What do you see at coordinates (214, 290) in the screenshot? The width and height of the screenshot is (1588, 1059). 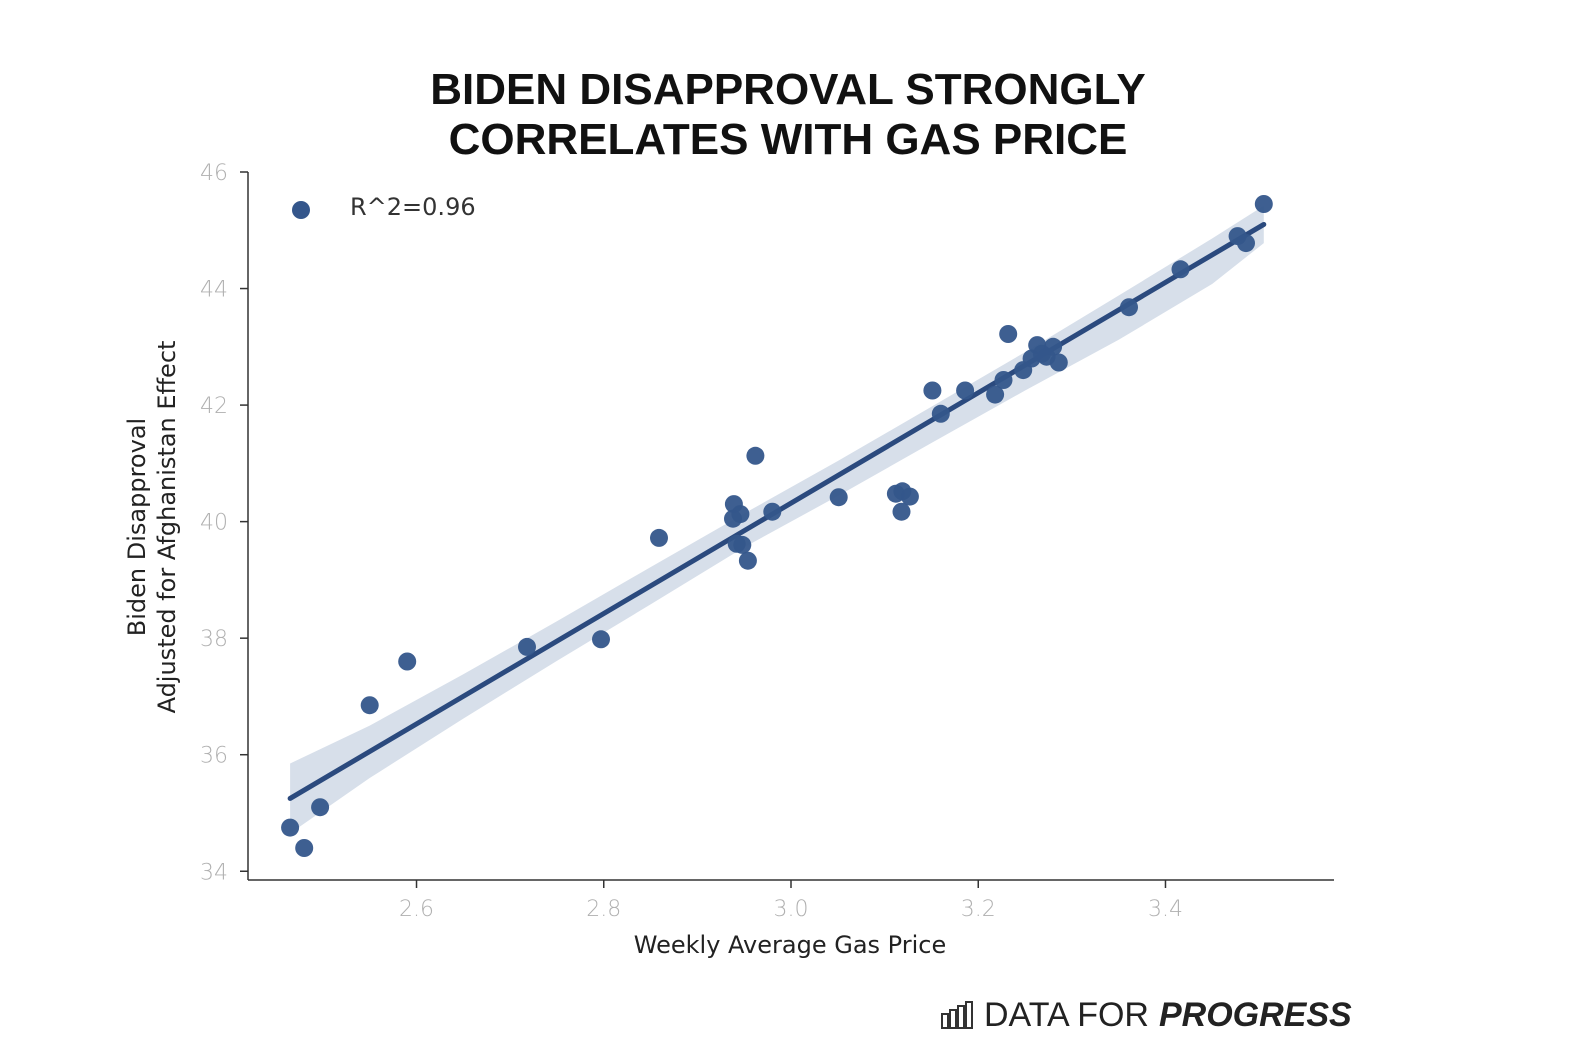 I see `y-tick-label: 44` at bounding box center [214, 290].